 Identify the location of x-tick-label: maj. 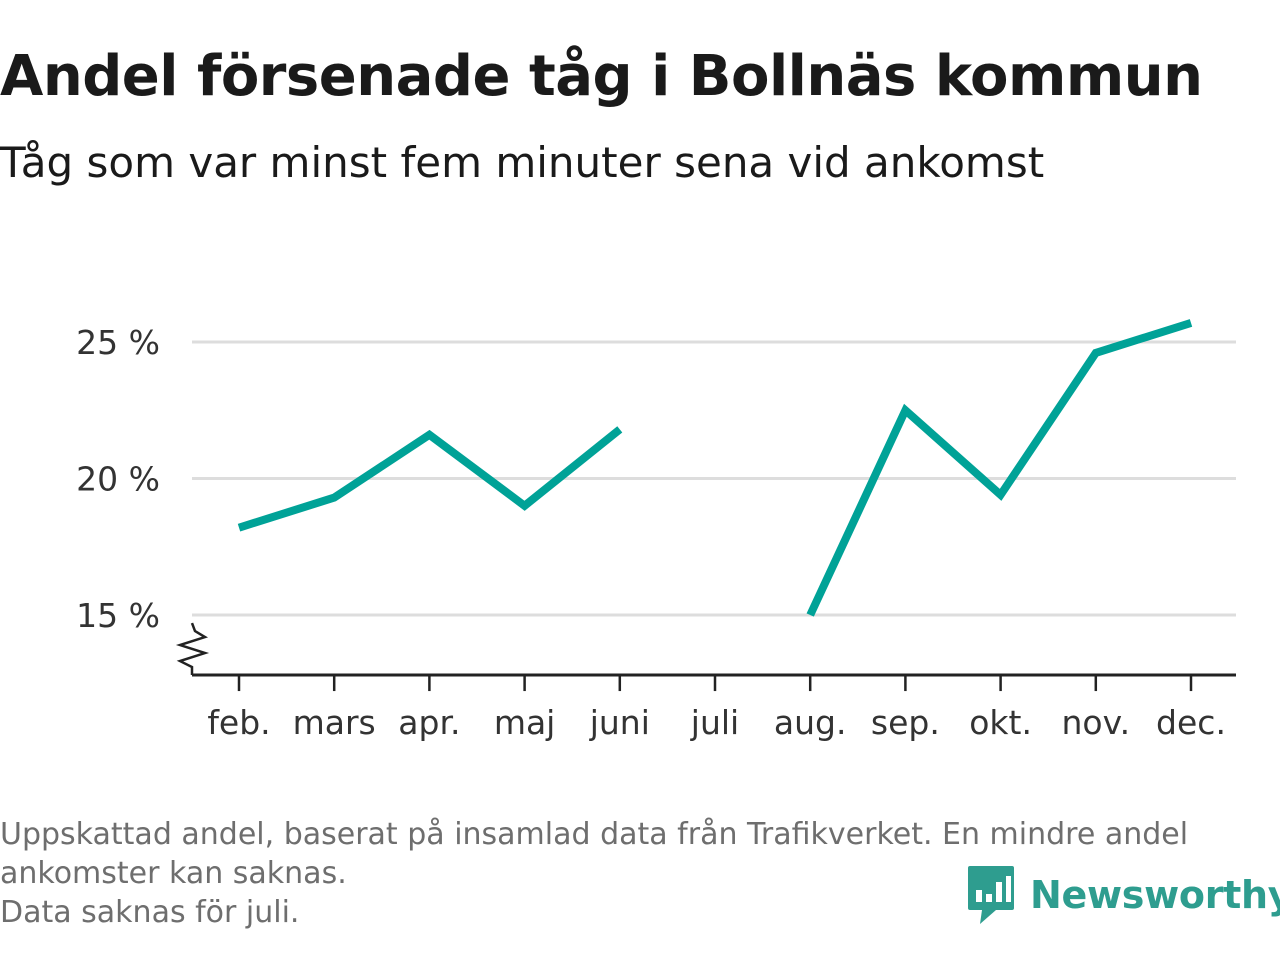
(525, 722).